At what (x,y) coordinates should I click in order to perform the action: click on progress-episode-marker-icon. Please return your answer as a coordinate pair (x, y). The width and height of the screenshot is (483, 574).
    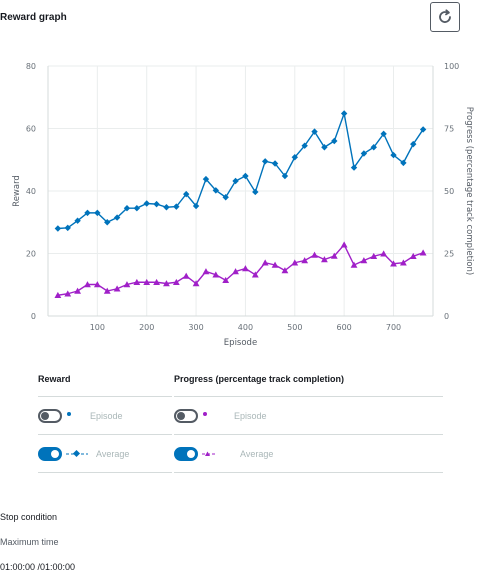
    Looking at the image, I should click on (205, 413).